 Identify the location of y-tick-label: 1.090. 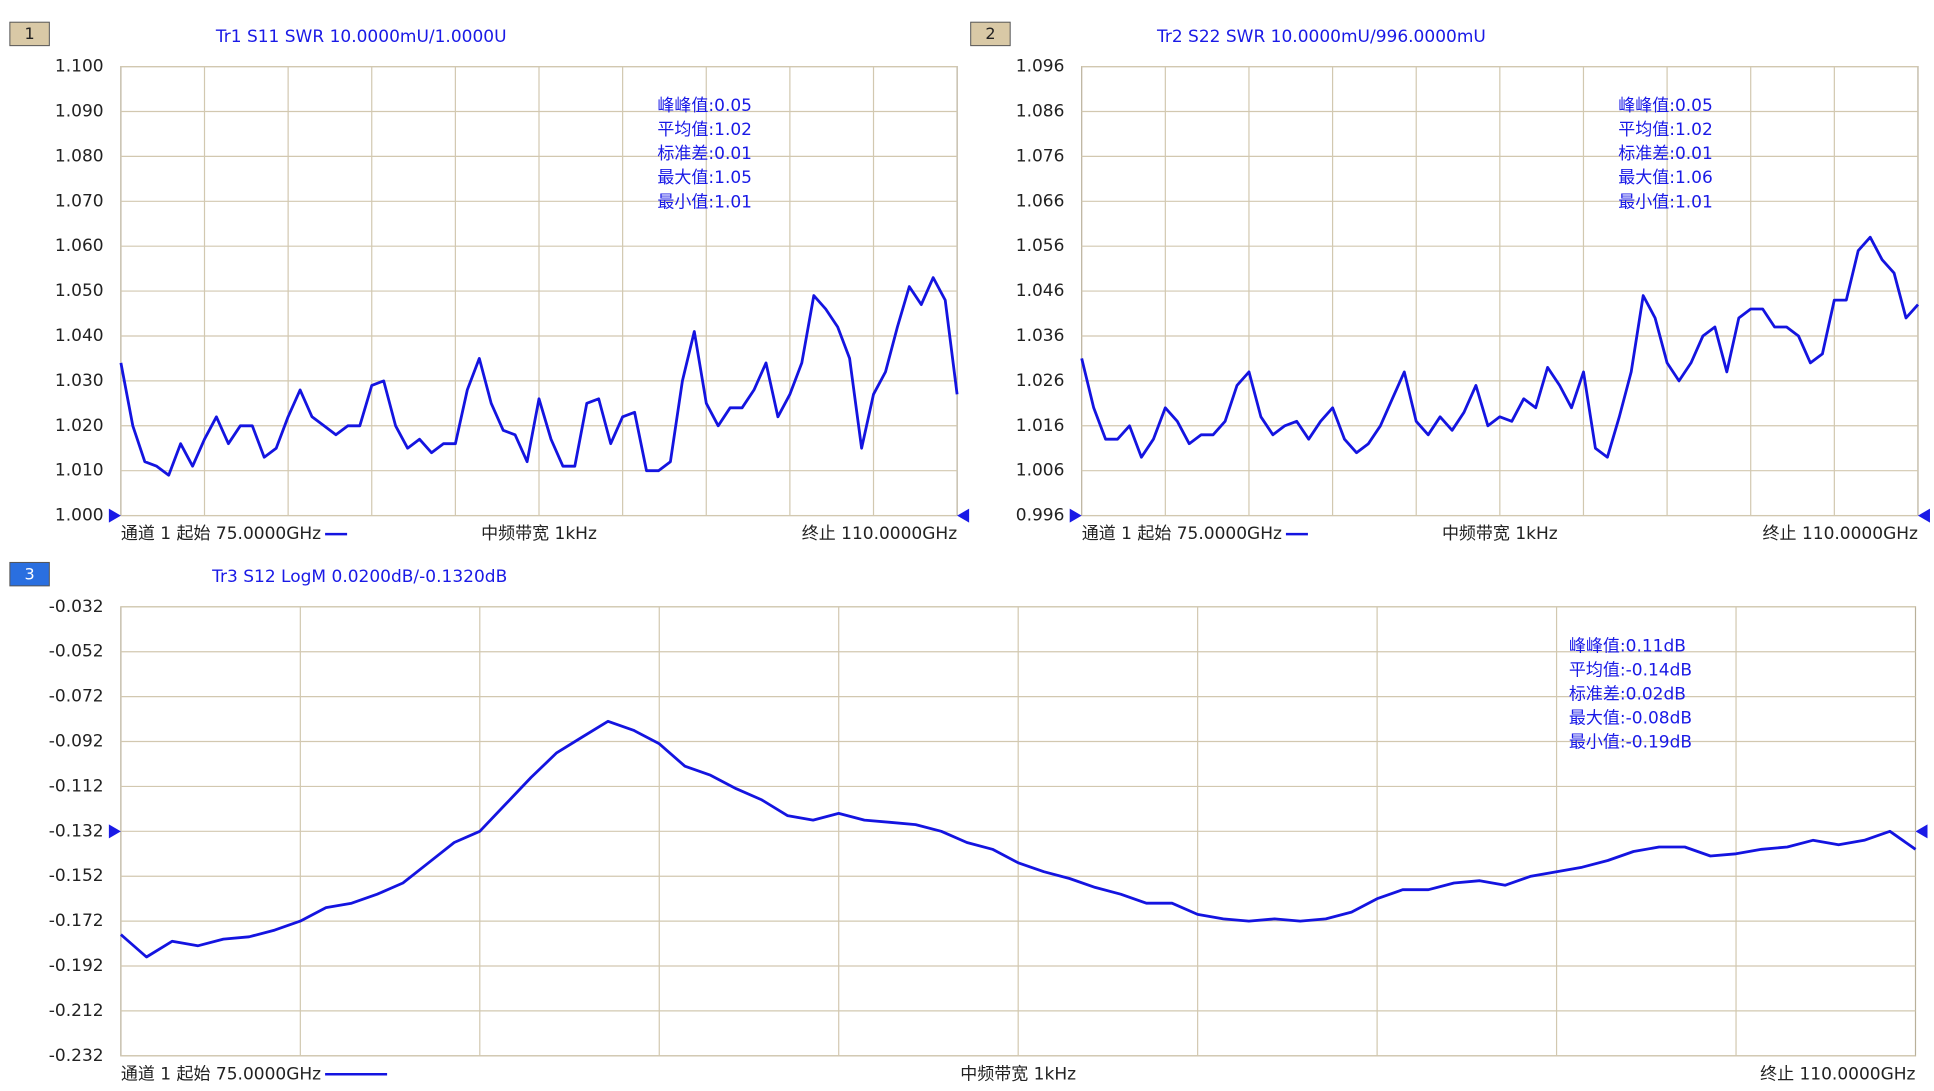
(79, 112).